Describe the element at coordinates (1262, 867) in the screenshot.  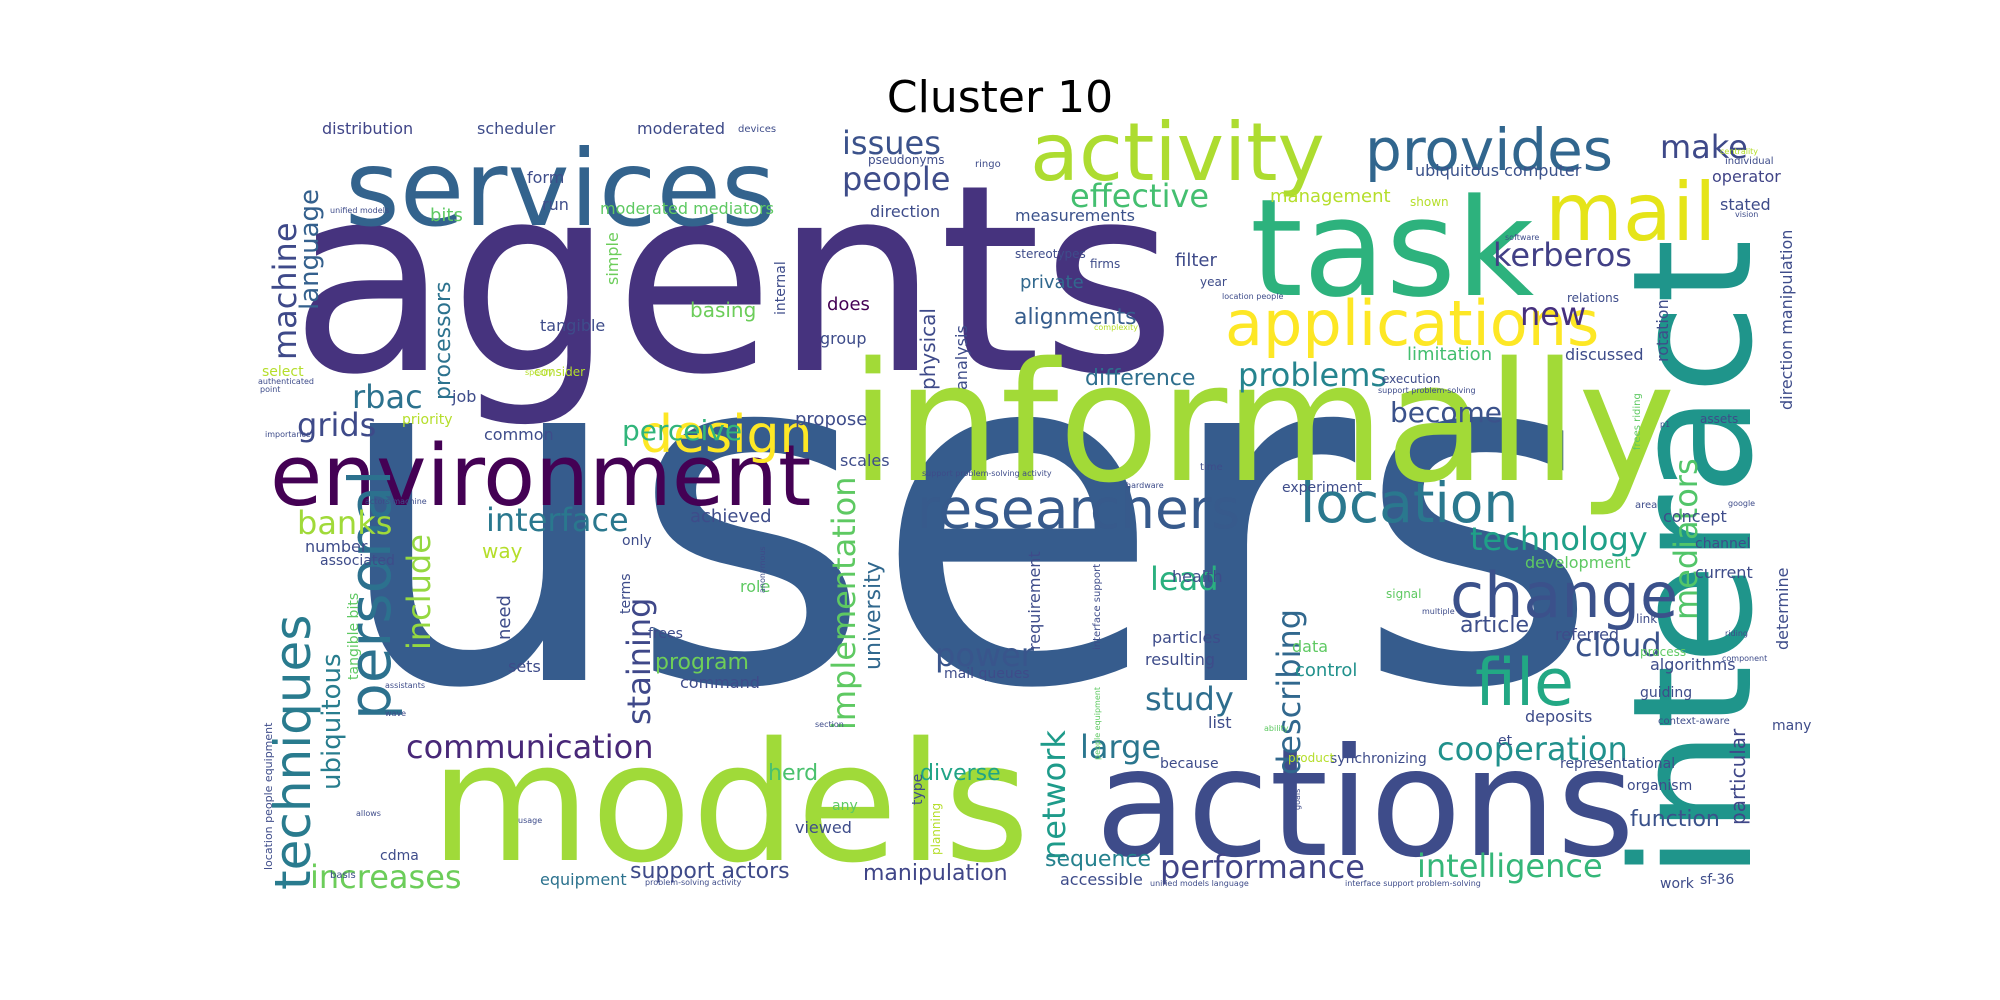
I see `word-performance: performance` at that location.